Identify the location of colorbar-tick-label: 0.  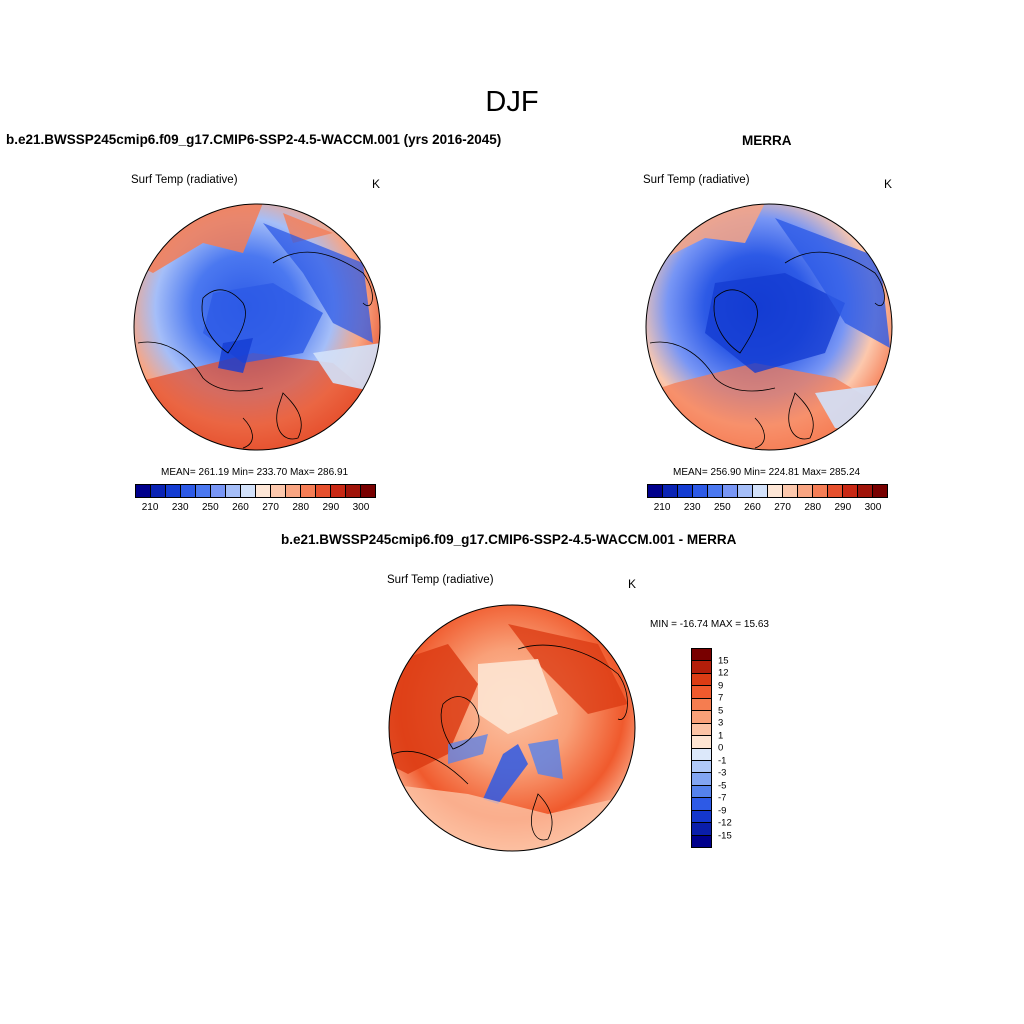
(721, 748).